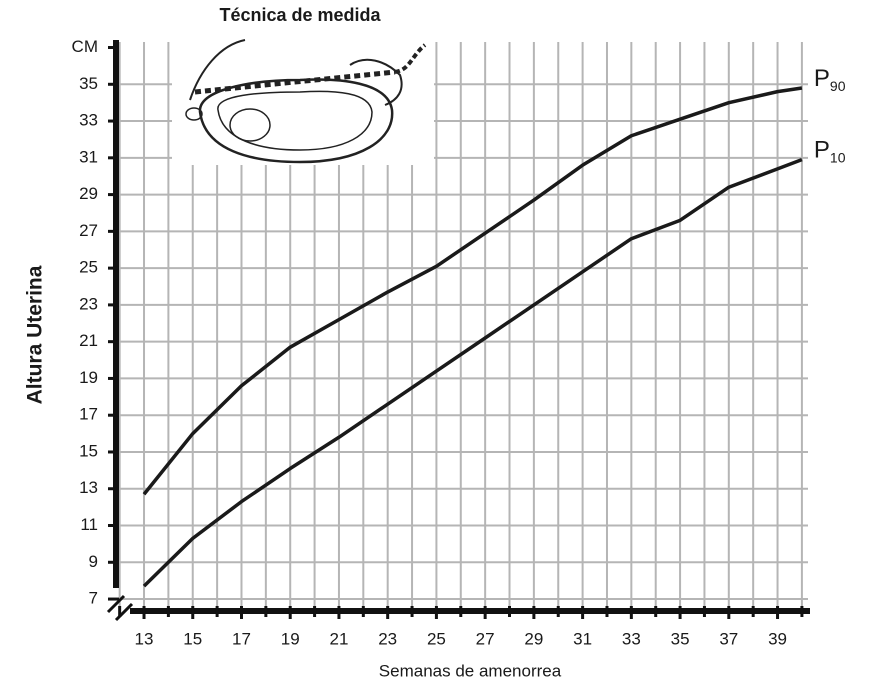 The height and width of the screenshot is (687, 869). What do you see at coordinates (192, 638) in the screenshot?
I see `x-tick-label: 15` at bounding box center [192, 638].